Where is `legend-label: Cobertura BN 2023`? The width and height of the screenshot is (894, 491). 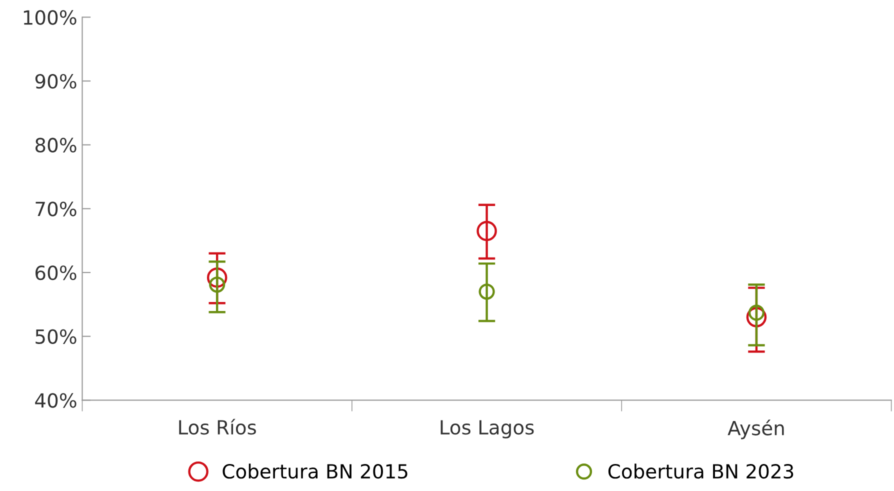
legend-label: Cobertura BN 2023 is located at coordinates (701, 471).